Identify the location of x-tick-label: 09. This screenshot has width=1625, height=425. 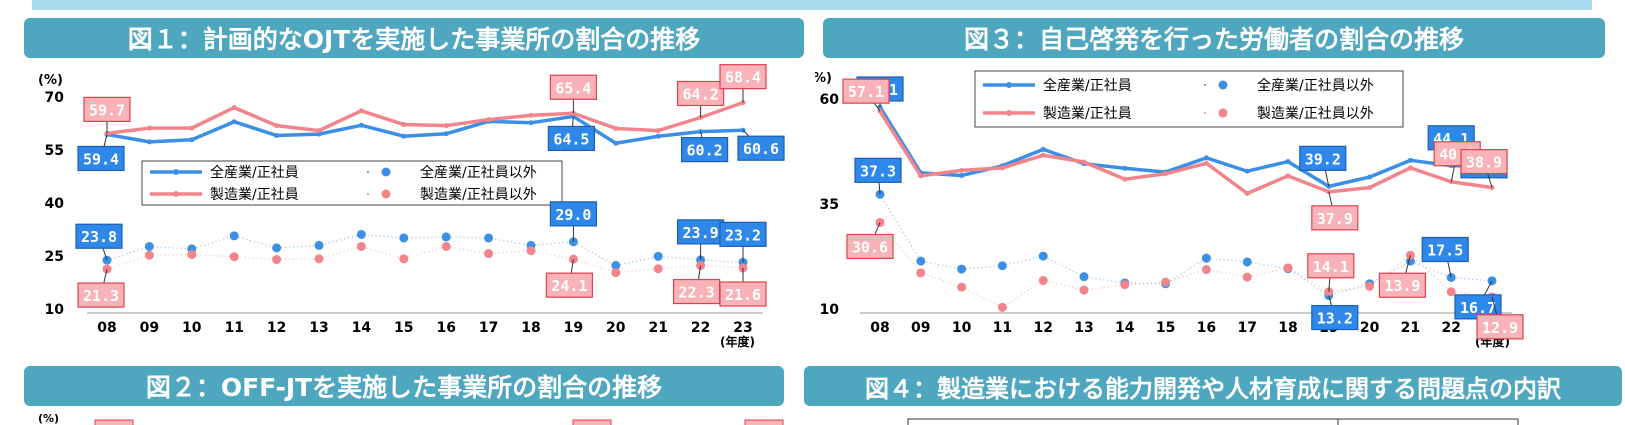
(149, 328).